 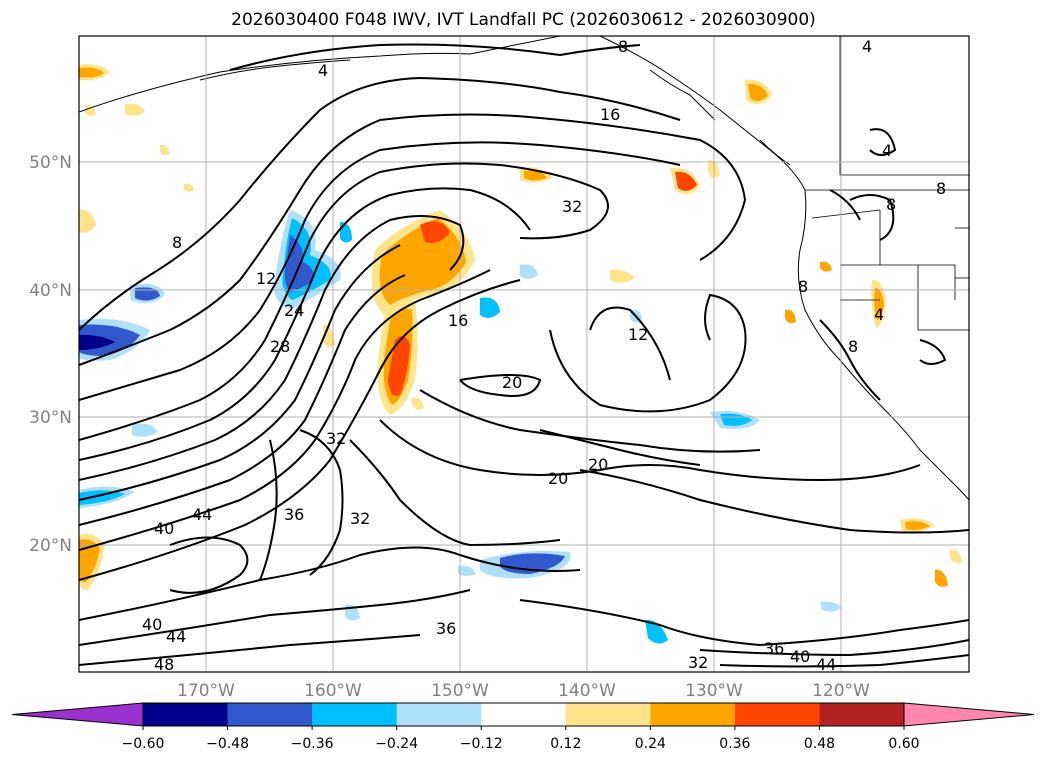 What do you see at coordinates (333, 691) in the screenshot?
I see `lon-label: 160°W` at bounding box center [333, 691].